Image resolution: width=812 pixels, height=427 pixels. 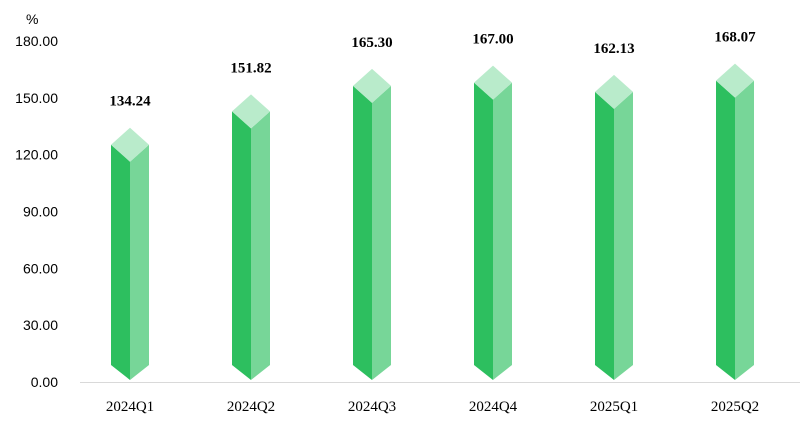 I want to click on data-label: 134.24, so click(x=130, y=102).